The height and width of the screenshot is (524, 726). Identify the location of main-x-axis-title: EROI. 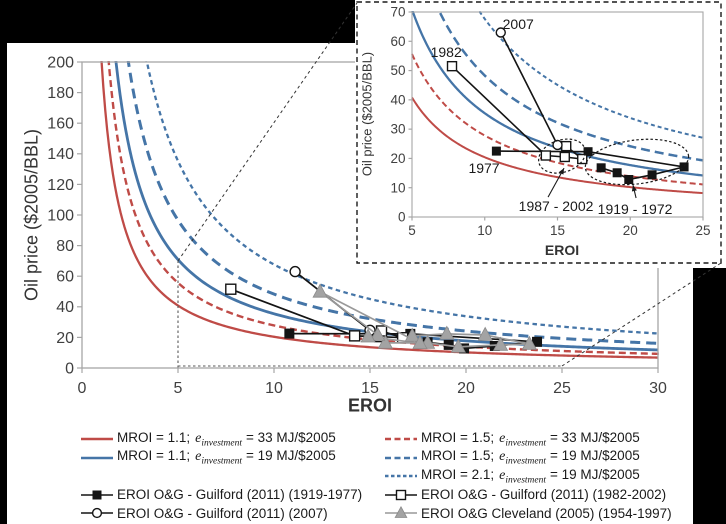
(370, 405).